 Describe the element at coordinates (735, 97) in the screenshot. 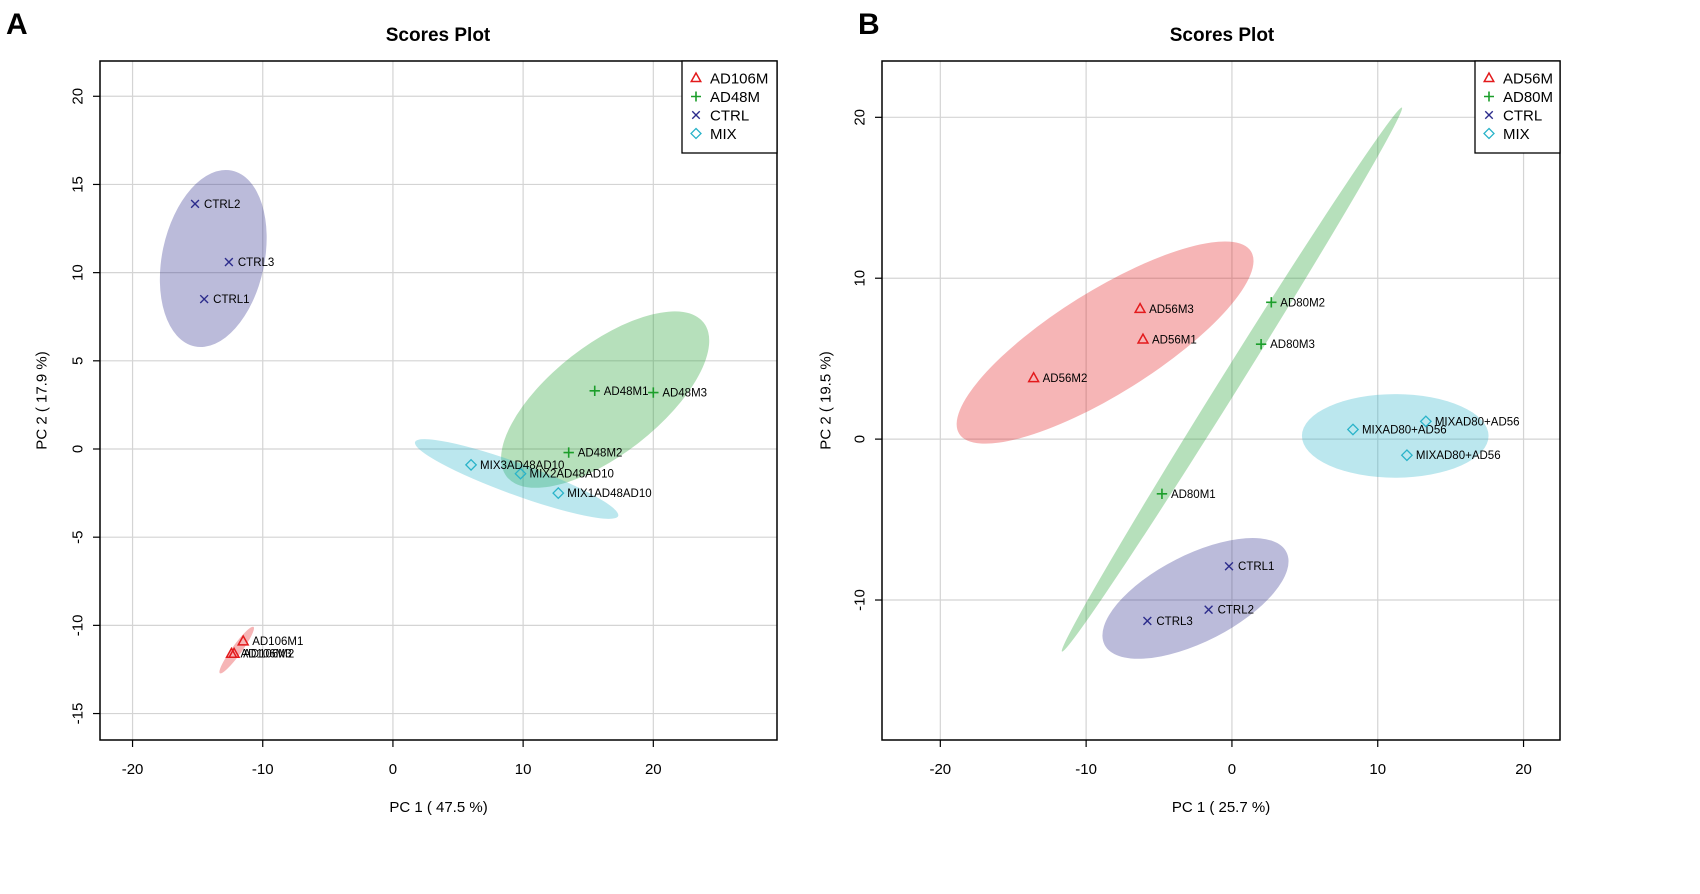

I see `legend-label-ad48m: AD48M` at that location.